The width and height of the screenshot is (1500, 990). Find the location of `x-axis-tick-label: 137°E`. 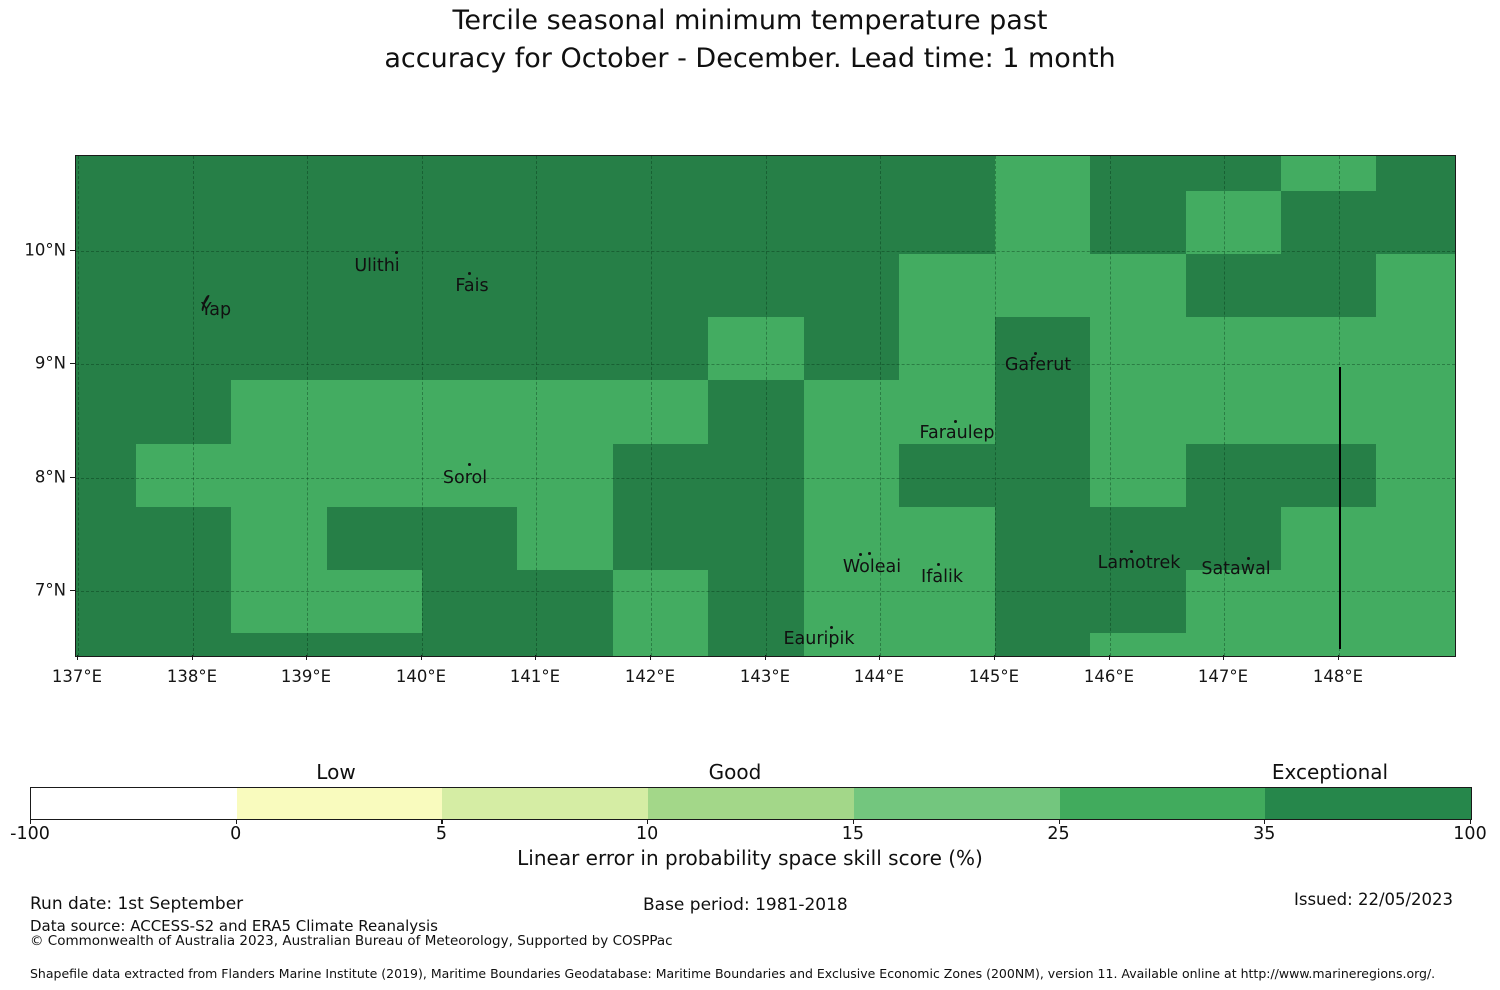

x-axis-tick-label: 137°E is located at coordinates (77, 676).